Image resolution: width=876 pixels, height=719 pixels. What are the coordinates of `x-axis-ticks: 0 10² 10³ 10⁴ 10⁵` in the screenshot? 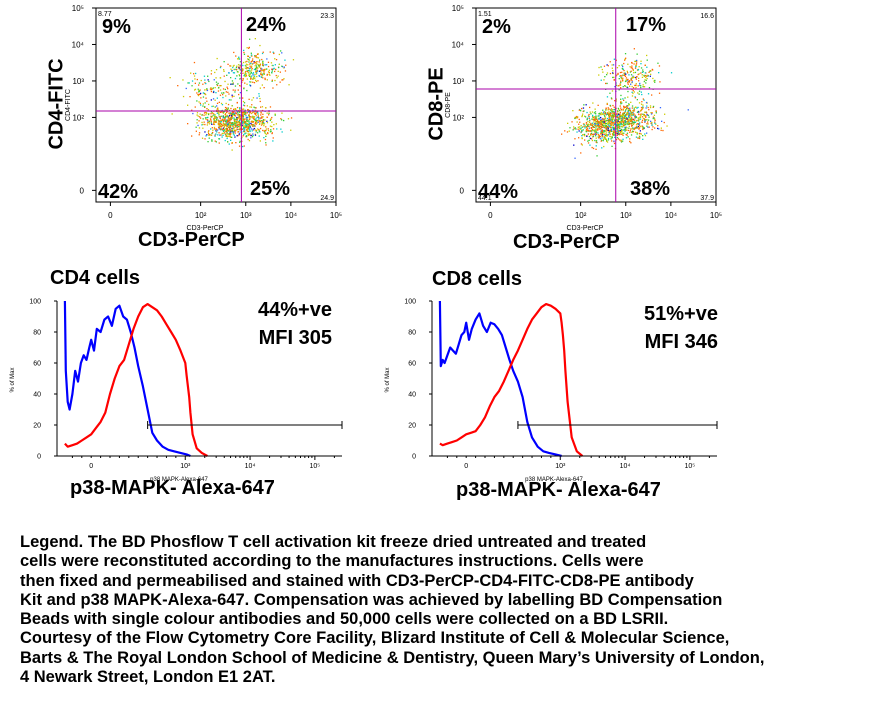 It's located at (225, 211).